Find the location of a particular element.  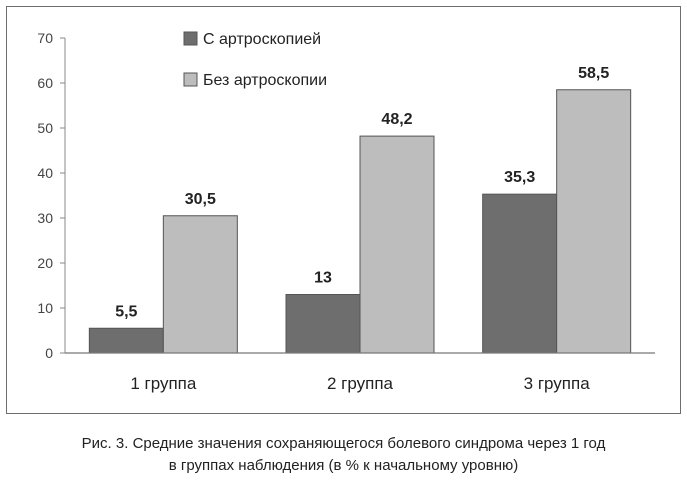

data-label: 30,5 is located at coordinates (200, 199).